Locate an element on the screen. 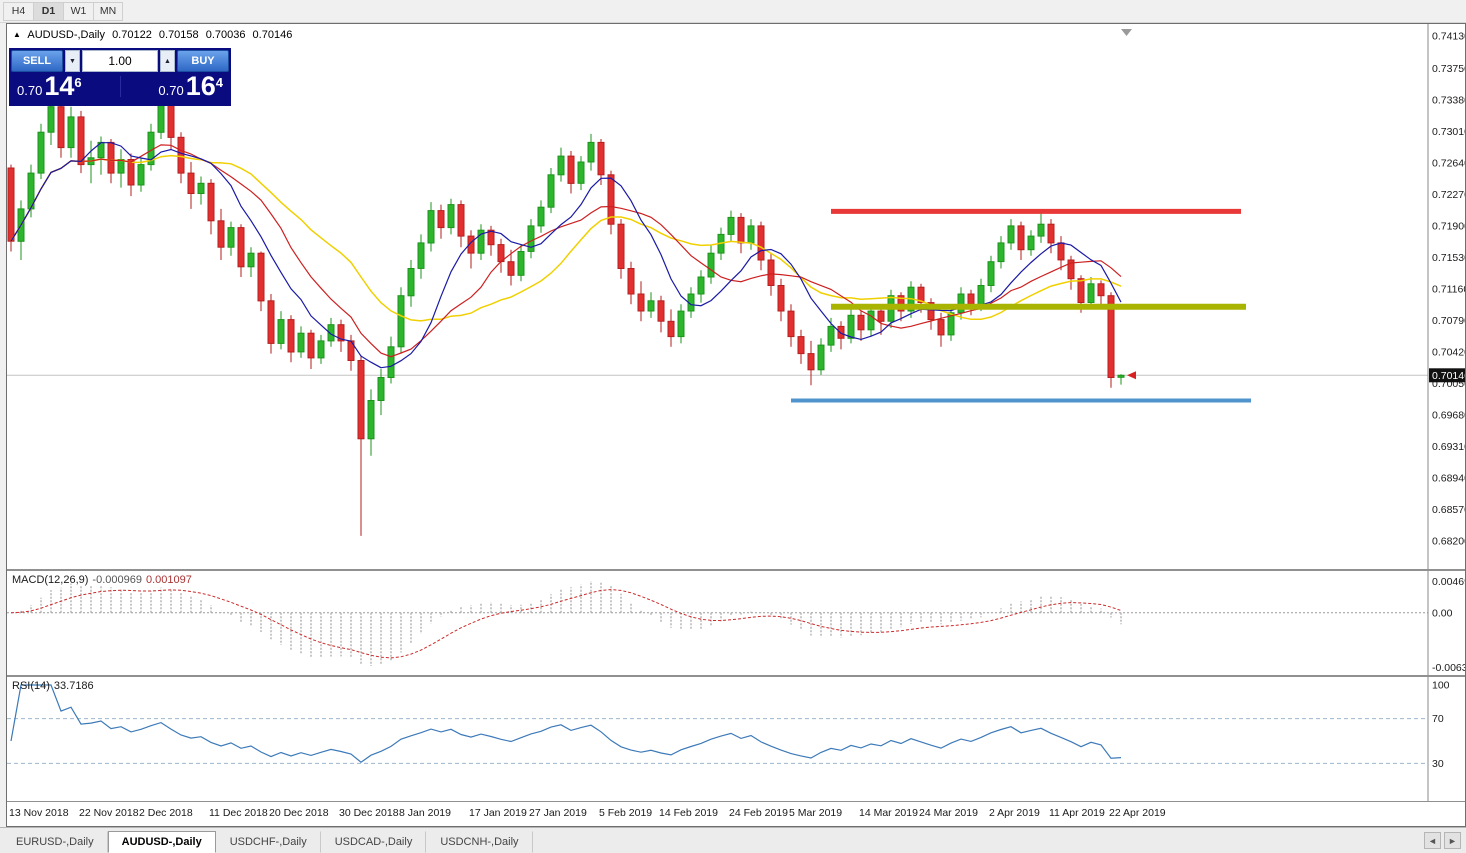 Image resolution: width=1466 pixels, height=853 pixels. buy-price-prefix: 0.70 is located at coordinates (171, 90).